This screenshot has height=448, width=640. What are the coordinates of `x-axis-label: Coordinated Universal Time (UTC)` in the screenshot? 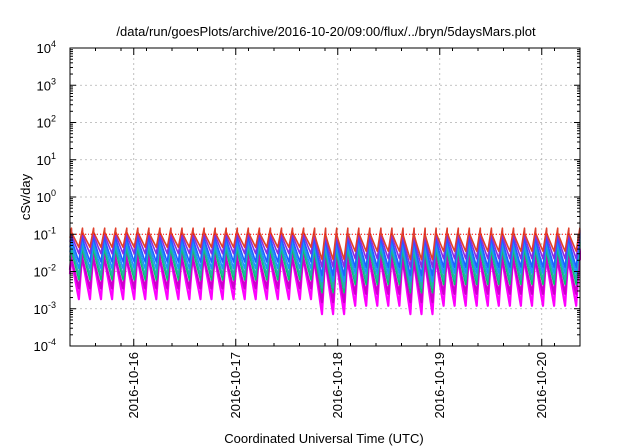 It's located at (323, 438).